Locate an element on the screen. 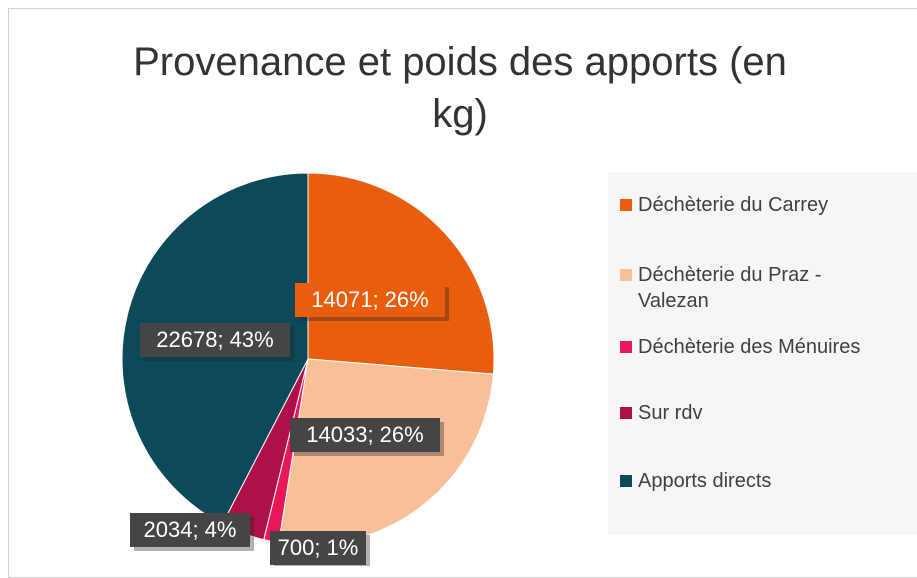 The width and height of the screenshot is (917, 578). chart-title: Provenance et poids des apports (en kg) is located at coordinates (460, 88).